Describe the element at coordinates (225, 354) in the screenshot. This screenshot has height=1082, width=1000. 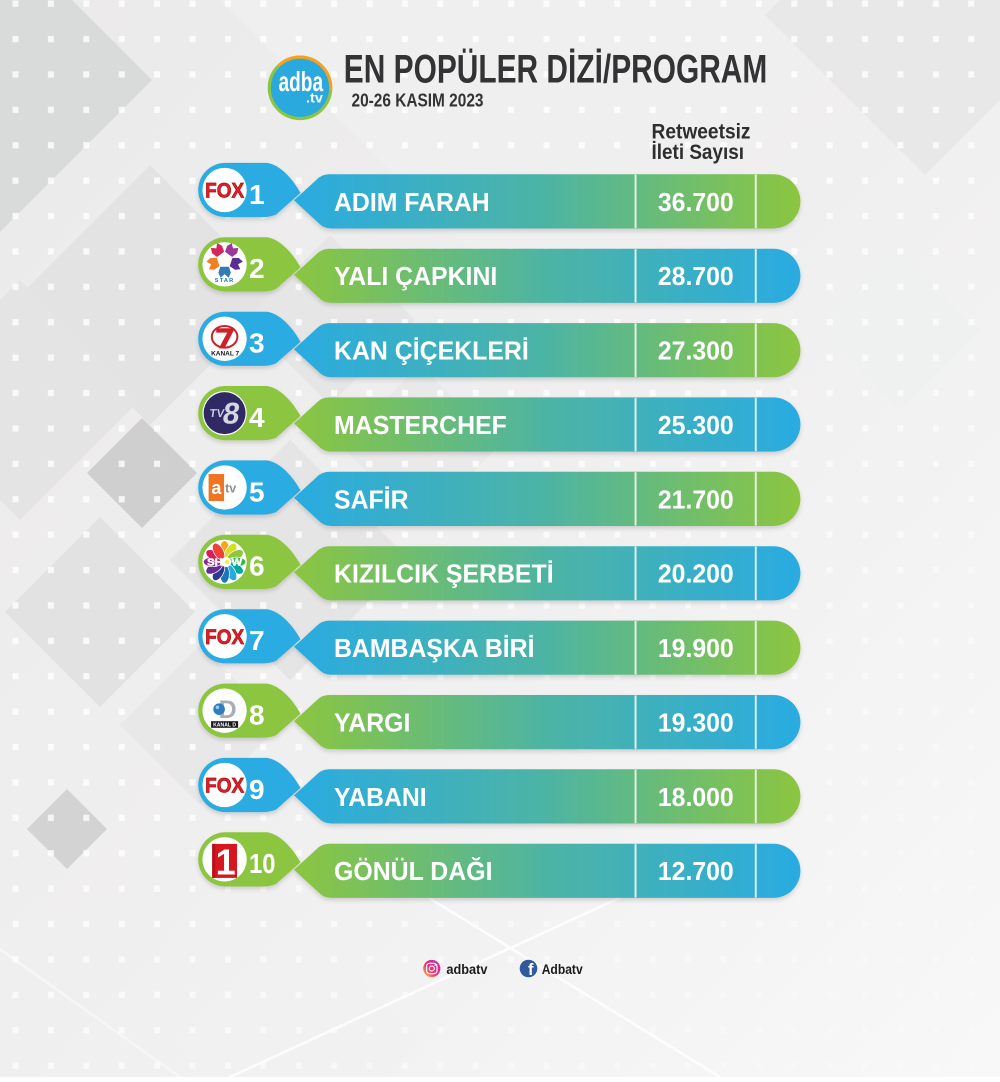
I see `svg-text: KANAL 7` at that location.